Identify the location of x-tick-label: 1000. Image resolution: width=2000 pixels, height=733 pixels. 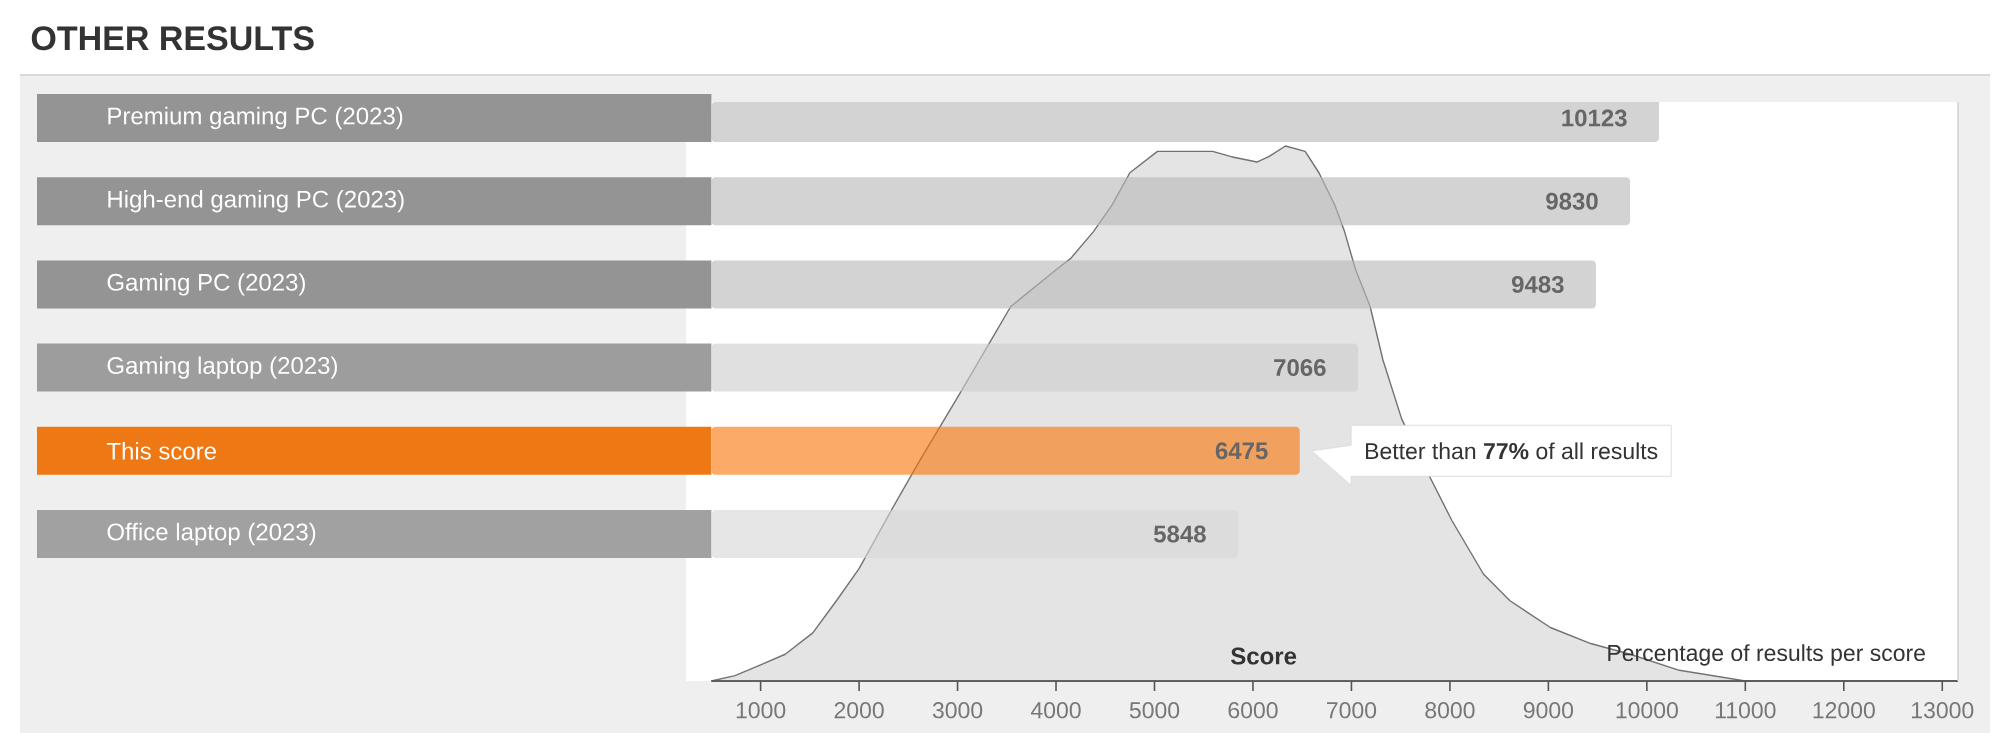
(761, 710).